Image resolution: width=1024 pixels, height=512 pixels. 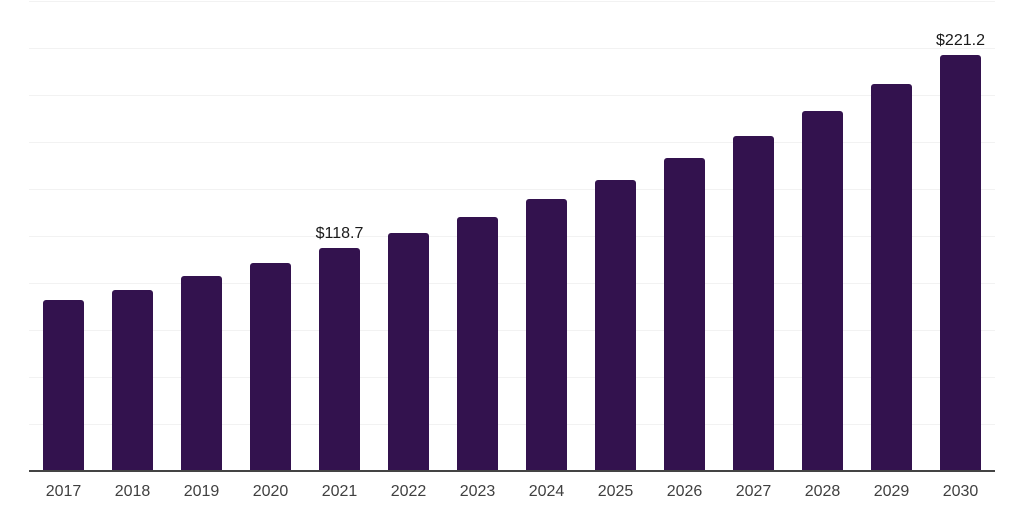 What do you see at coordinates (615, 325) in the screenshot?
I see `bar-2025` at bounding box center [615, 325].